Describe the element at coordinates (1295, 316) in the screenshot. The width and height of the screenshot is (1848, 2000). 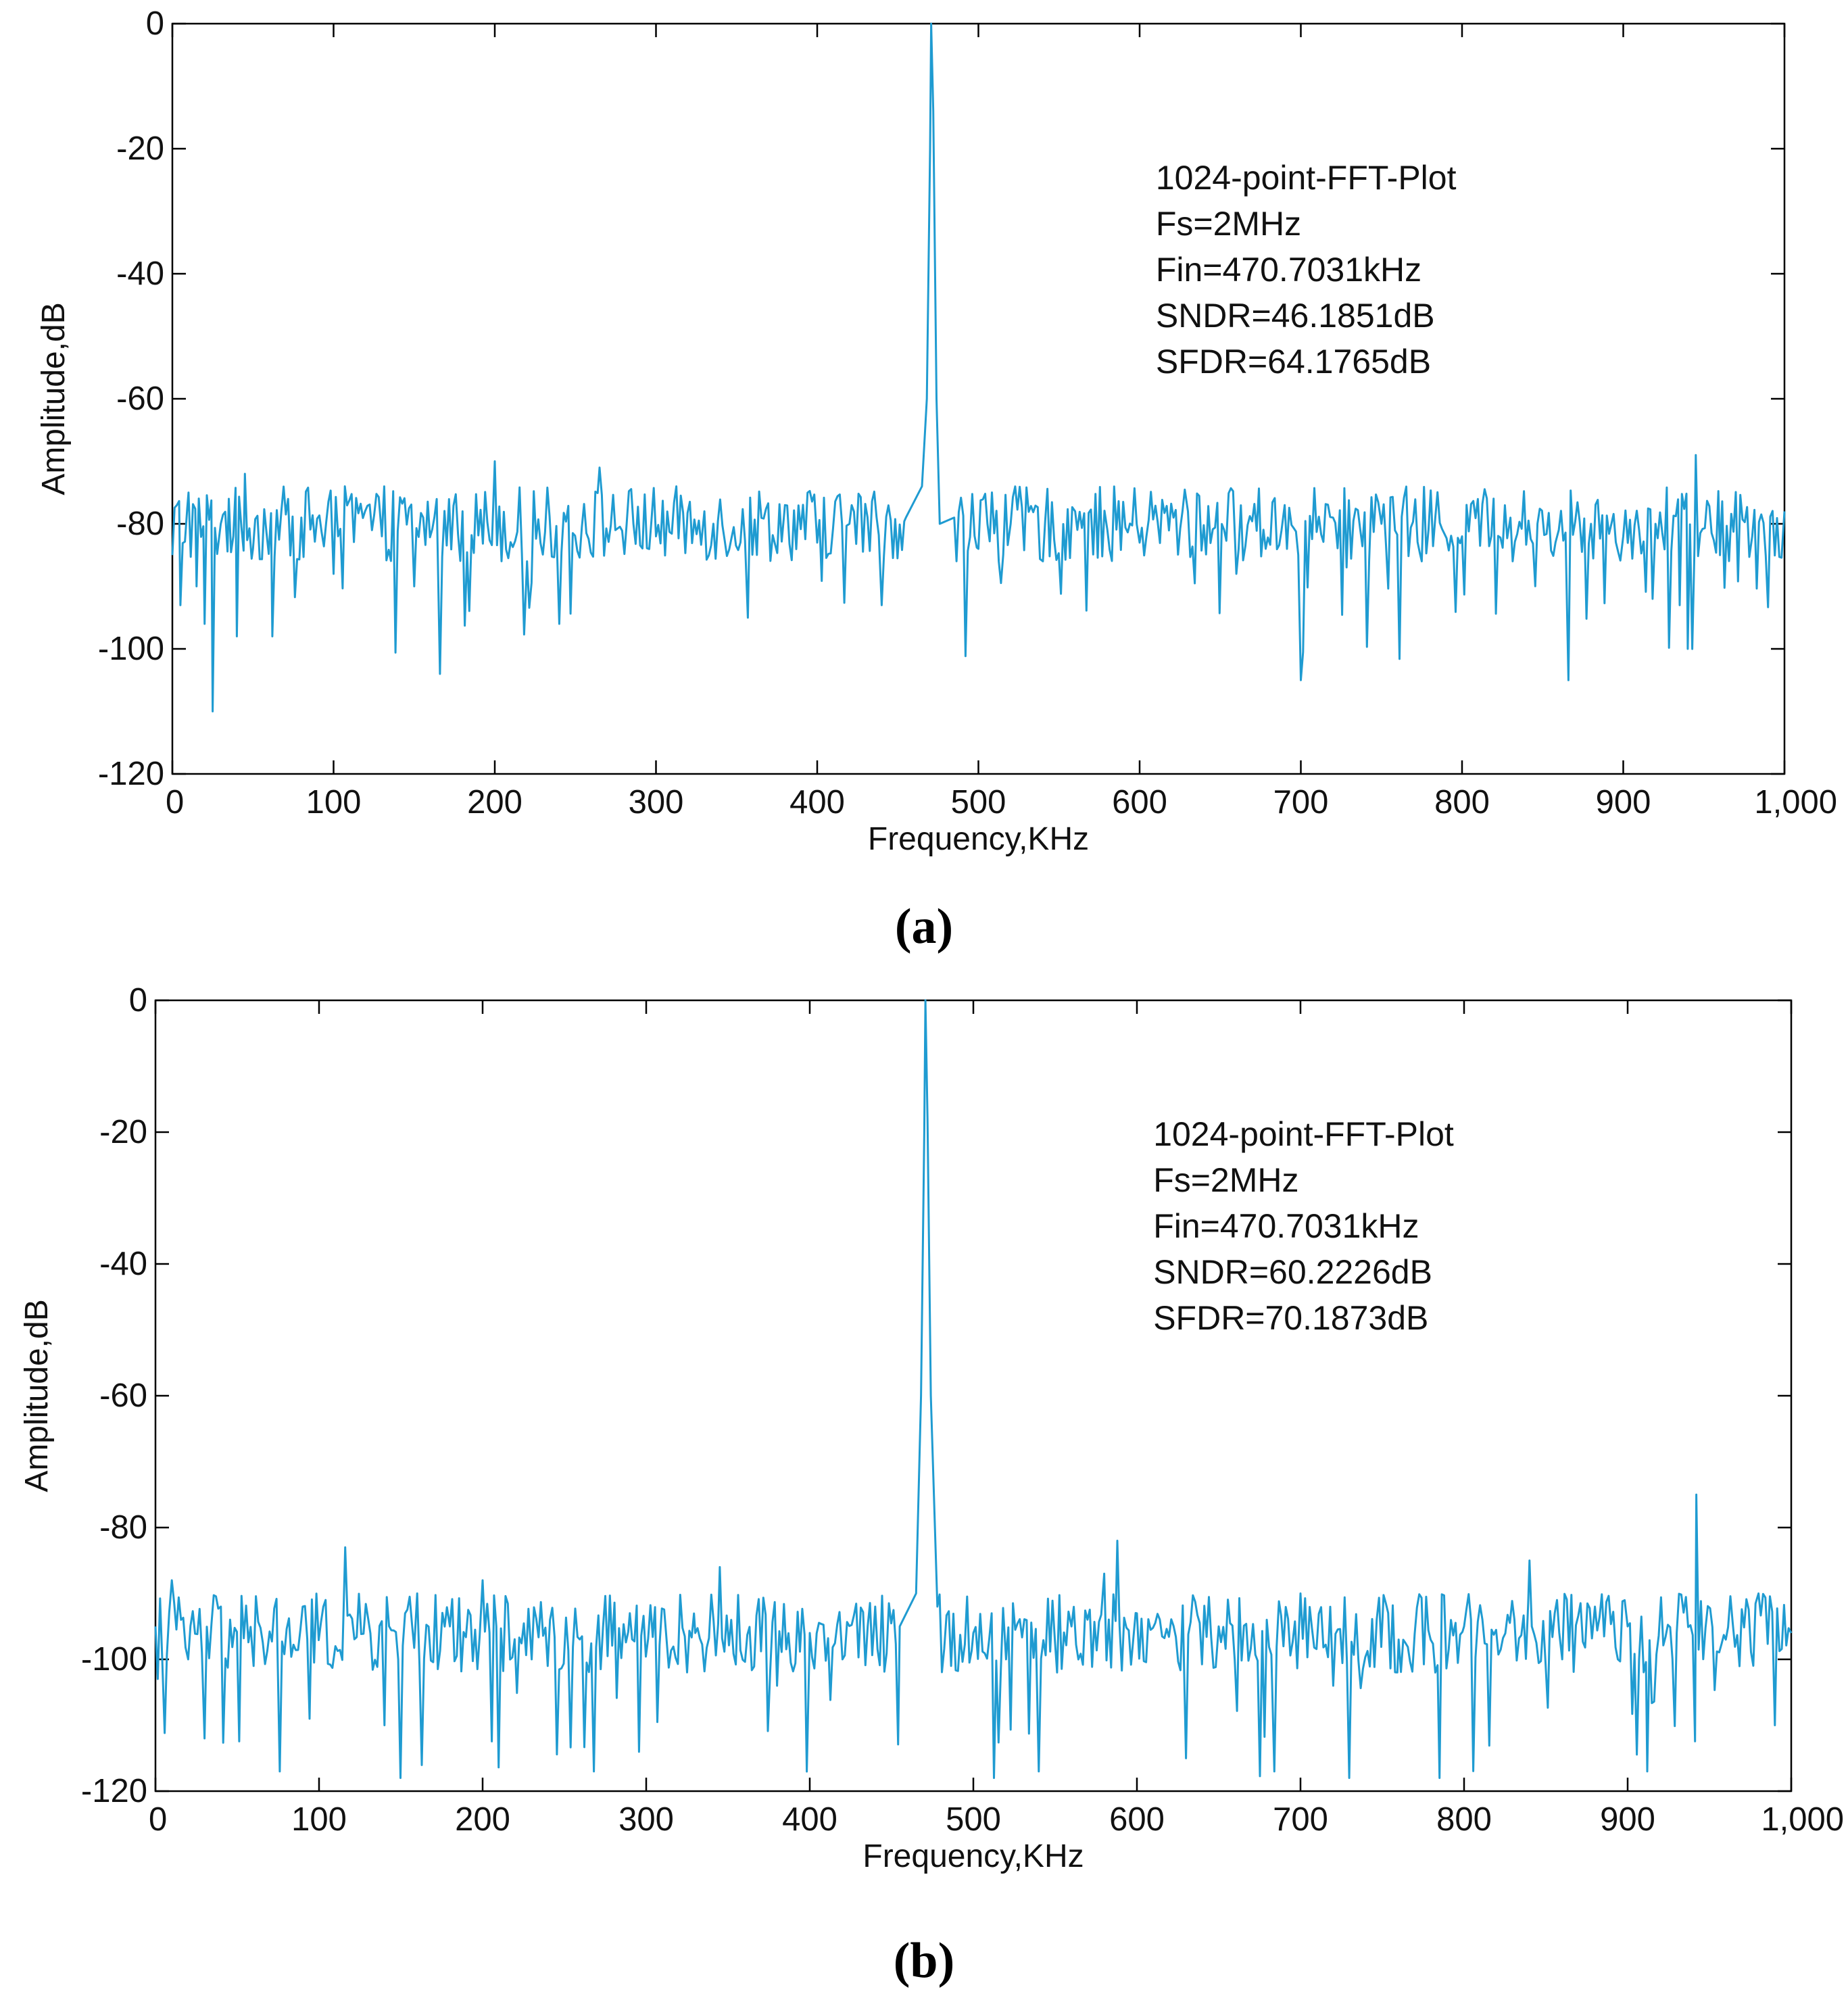
I see `annotation-line: SNDR=46.1851dB` at that location.